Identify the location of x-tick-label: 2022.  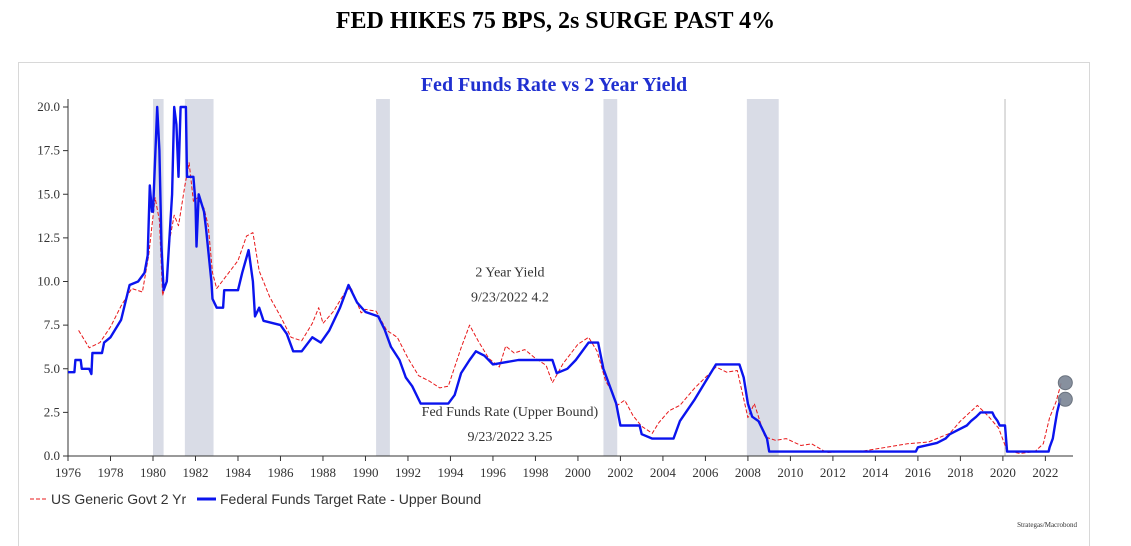
(1045, 472).